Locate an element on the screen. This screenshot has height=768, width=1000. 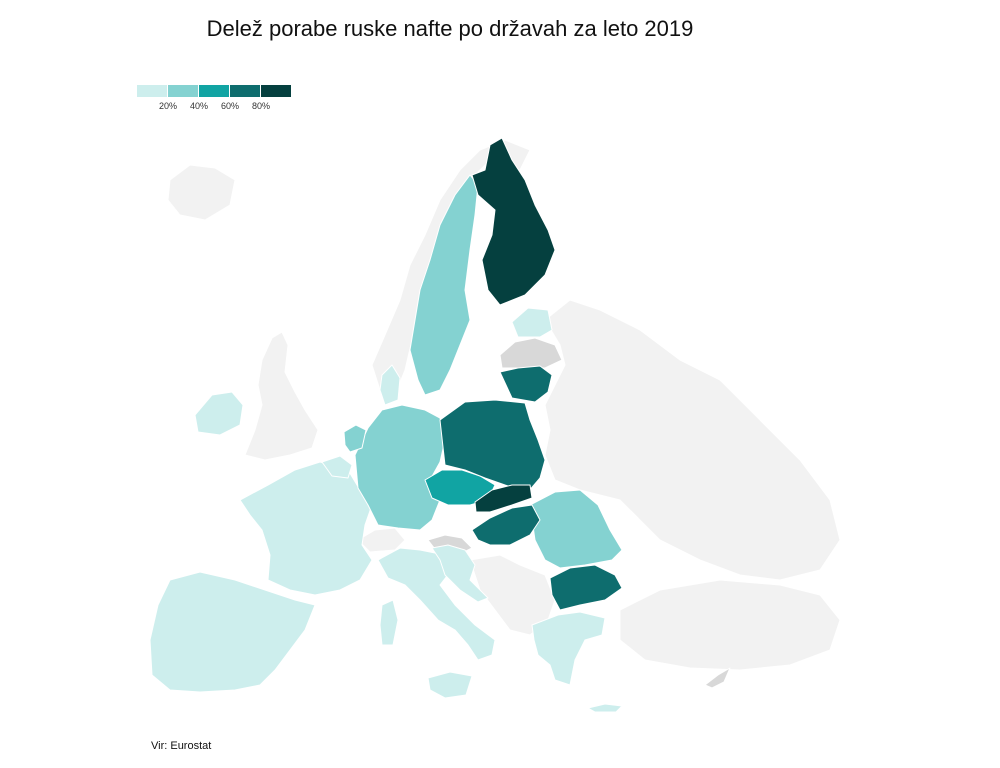
country-poland is located at coordinates (492, 446).